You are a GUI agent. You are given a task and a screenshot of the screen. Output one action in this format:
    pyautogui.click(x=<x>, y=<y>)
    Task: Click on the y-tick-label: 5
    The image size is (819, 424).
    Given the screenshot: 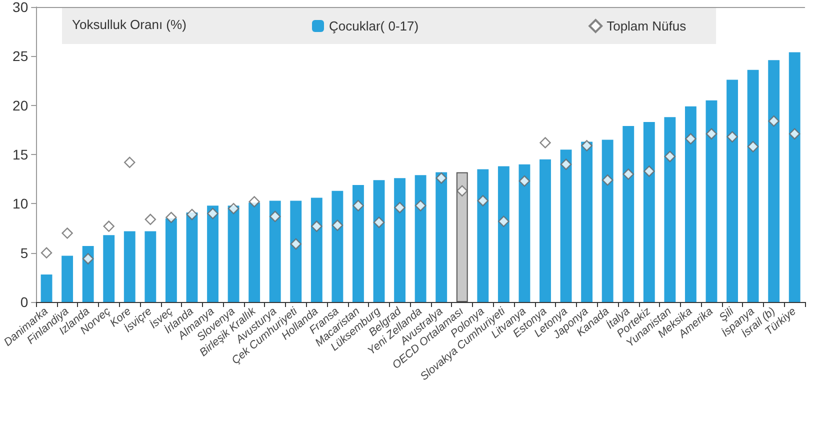 What is the action you would take?
    pyautogui.click(x=24, y=252)
    